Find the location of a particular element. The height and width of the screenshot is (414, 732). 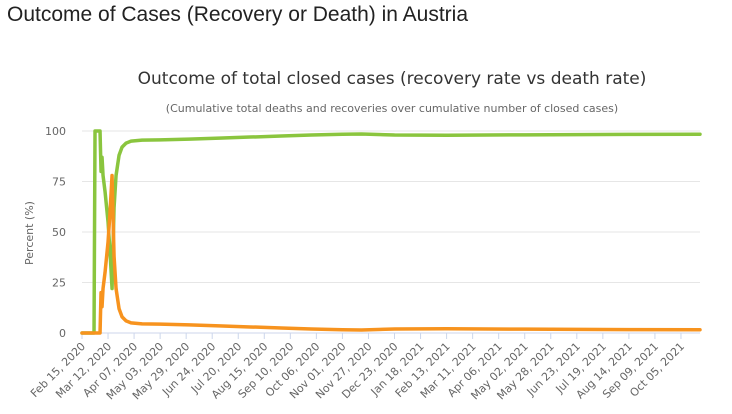

y-tick-label: 100 is located at coordinates (55, 131).